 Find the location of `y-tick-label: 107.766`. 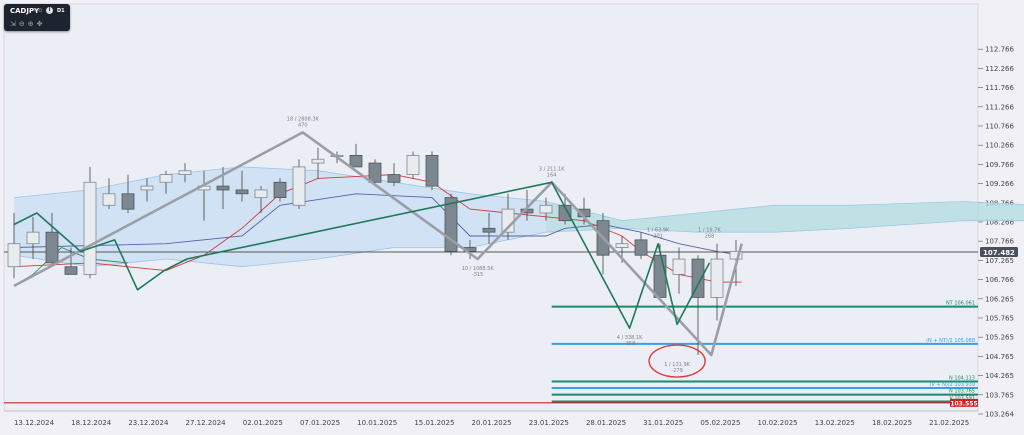

y-tick-label: 107.766 is located at coordinates (999, 242).